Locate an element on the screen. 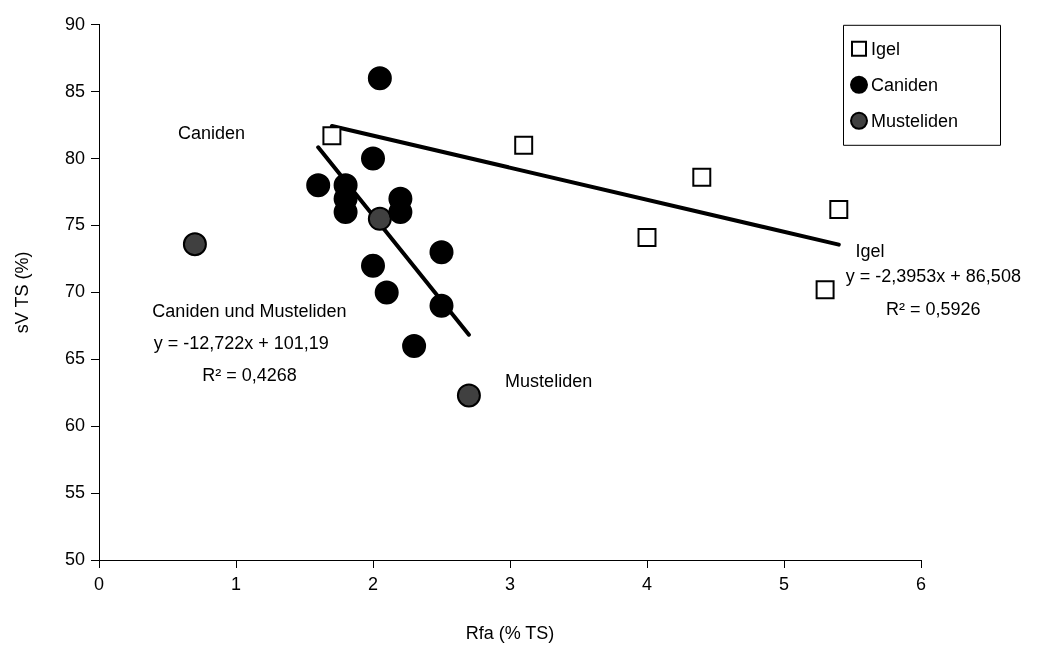  y-tick-label: 50 is located at coordinates (74, 558).